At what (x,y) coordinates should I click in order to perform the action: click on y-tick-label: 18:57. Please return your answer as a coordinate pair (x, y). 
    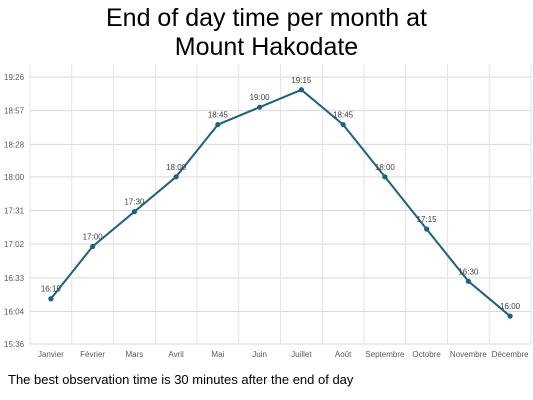
    Looking at the image, I should click on (14, 111).